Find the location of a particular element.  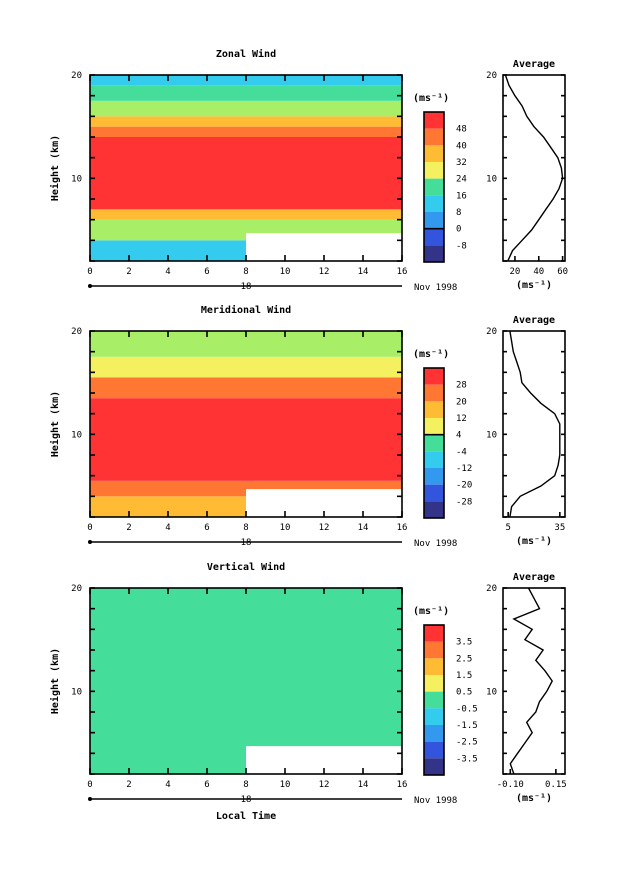

x-tick-label: 10 is located at coordinates (285, 528).